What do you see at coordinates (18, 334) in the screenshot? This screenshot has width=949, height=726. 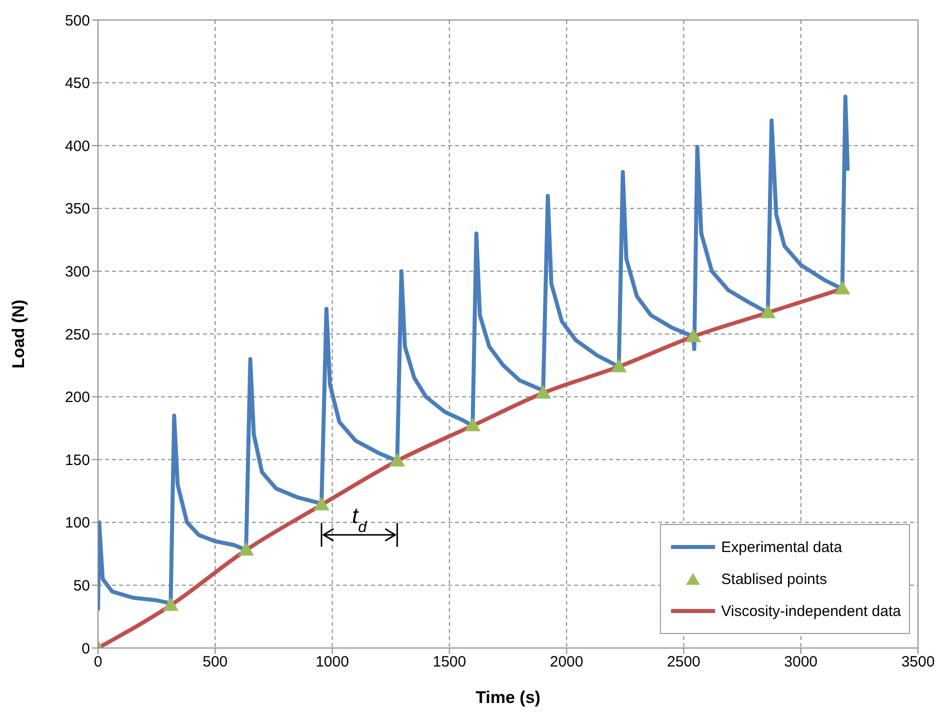 I see `y-axis-title: Load (N)` at bounding box center [18, 334].